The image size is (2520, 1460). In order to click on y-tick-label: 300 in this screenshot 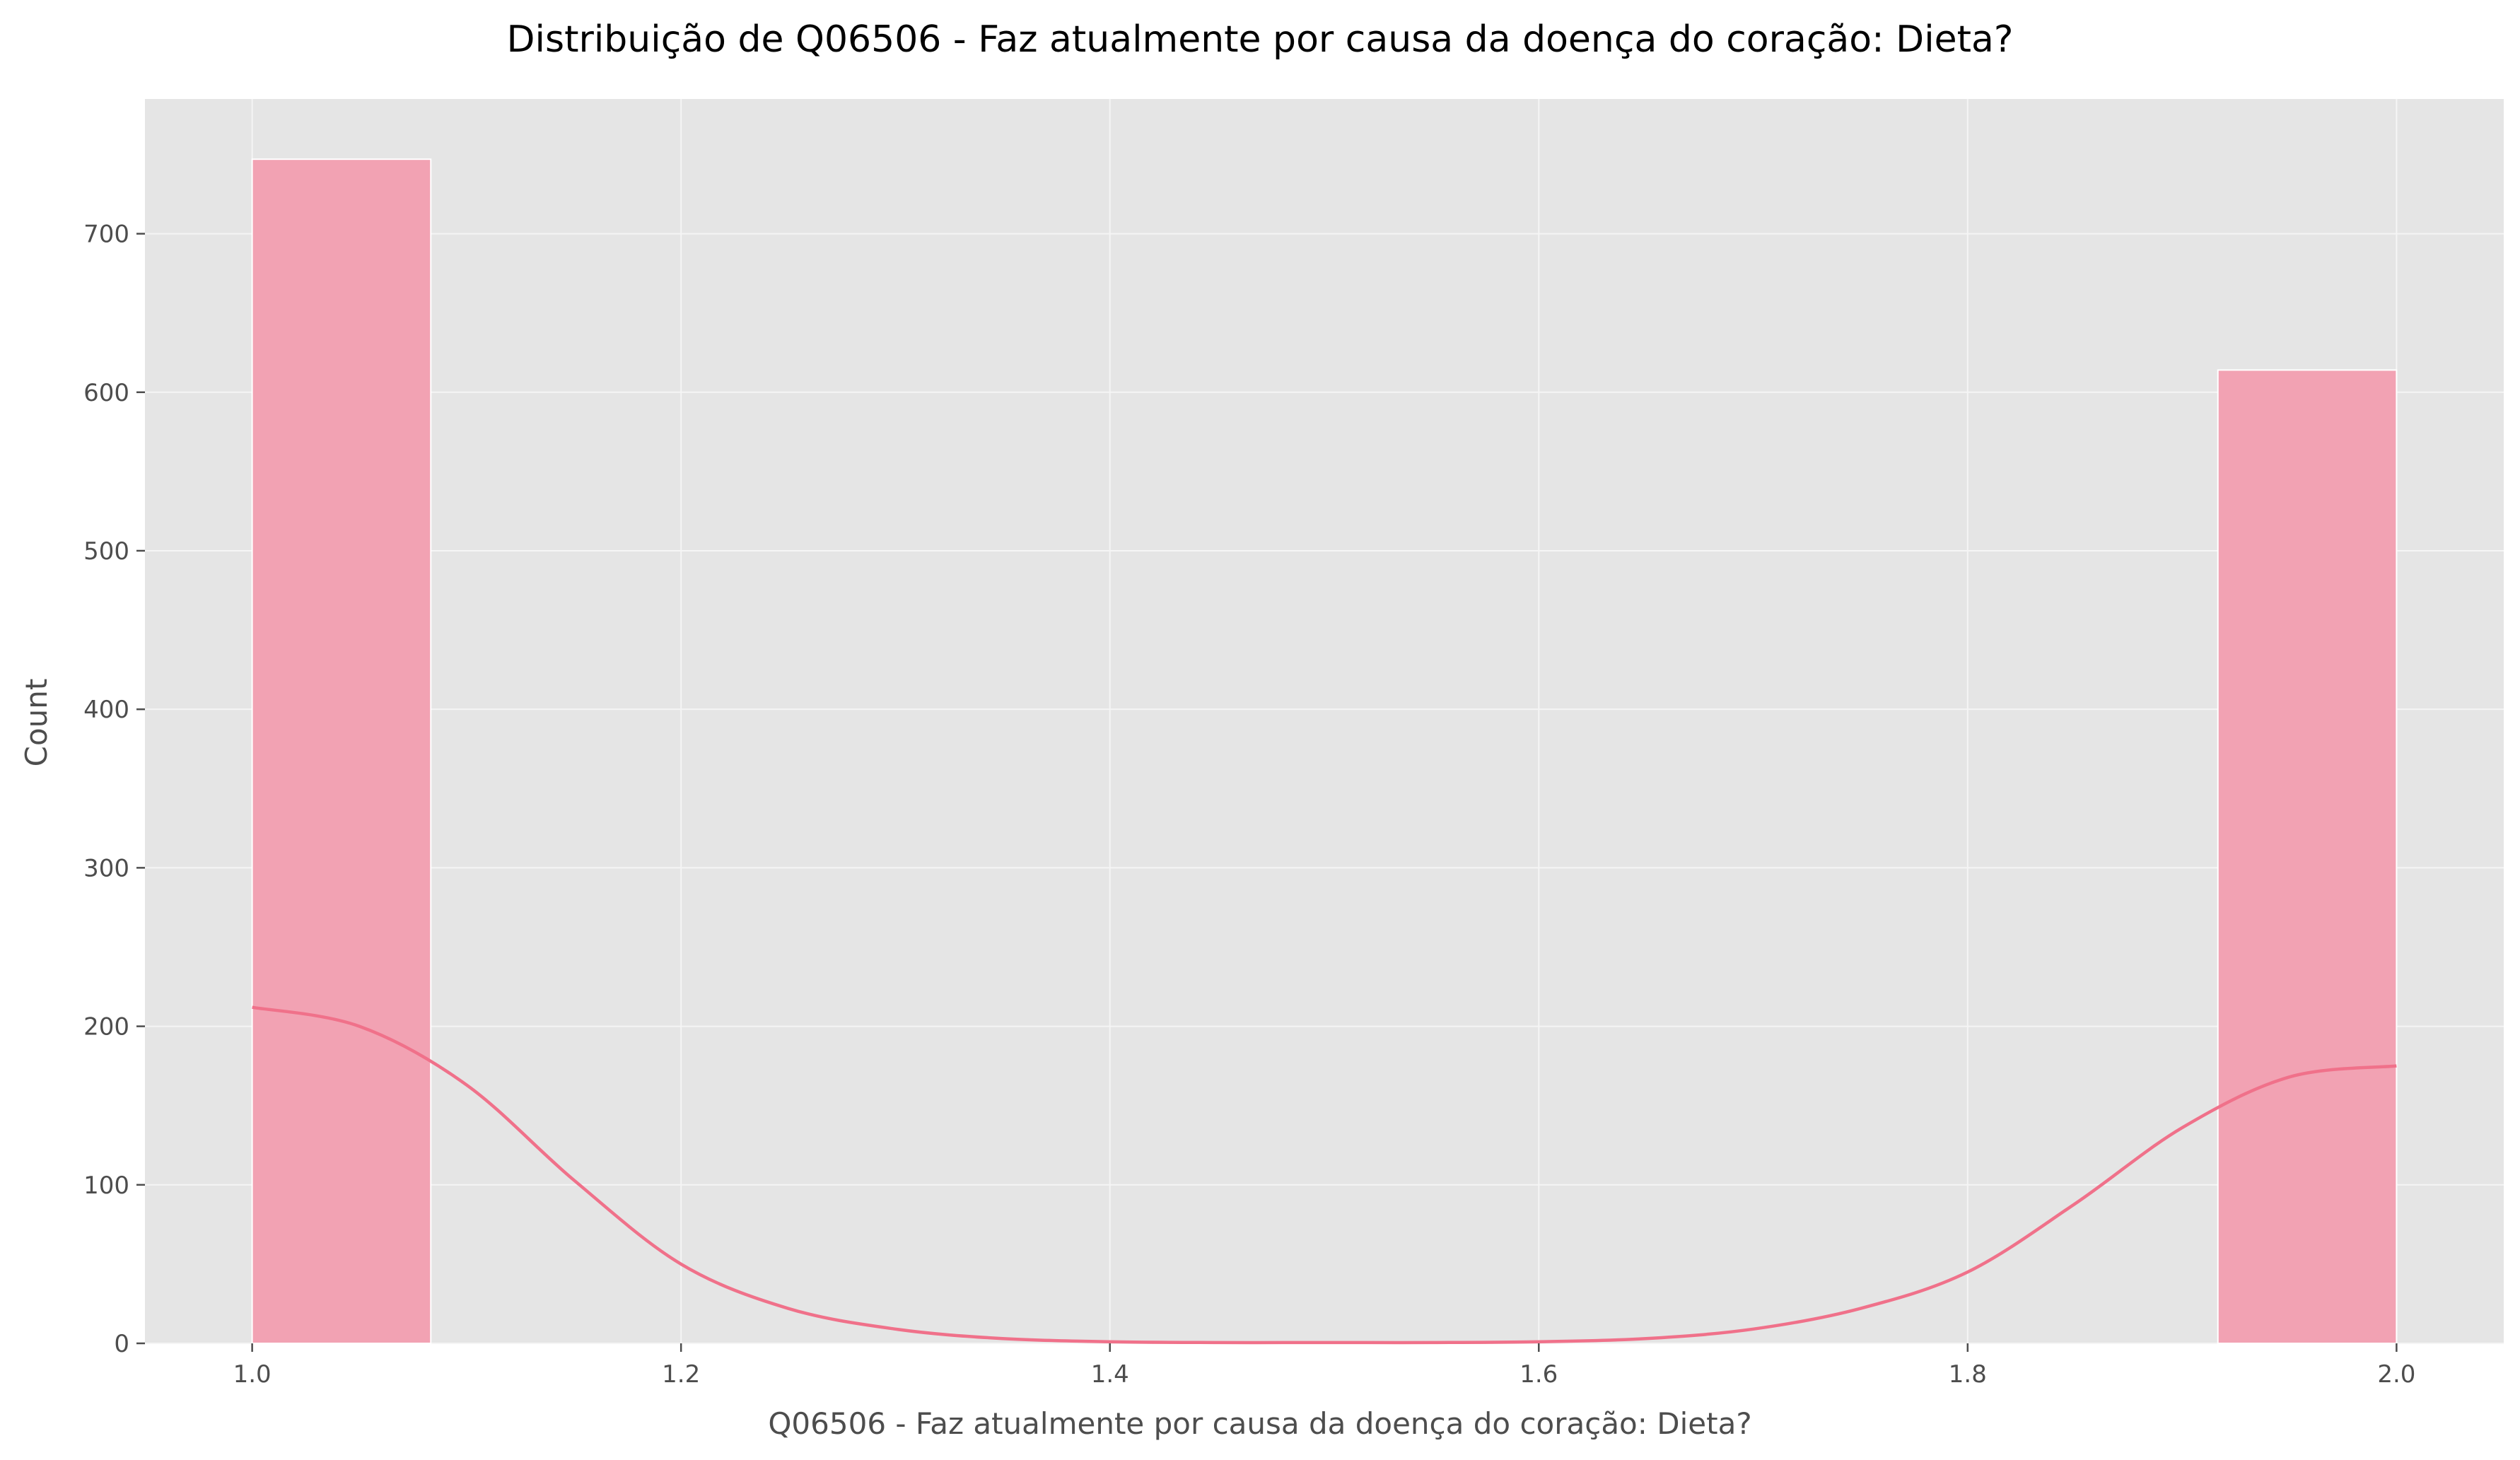, I will do `click(106, 868)`.